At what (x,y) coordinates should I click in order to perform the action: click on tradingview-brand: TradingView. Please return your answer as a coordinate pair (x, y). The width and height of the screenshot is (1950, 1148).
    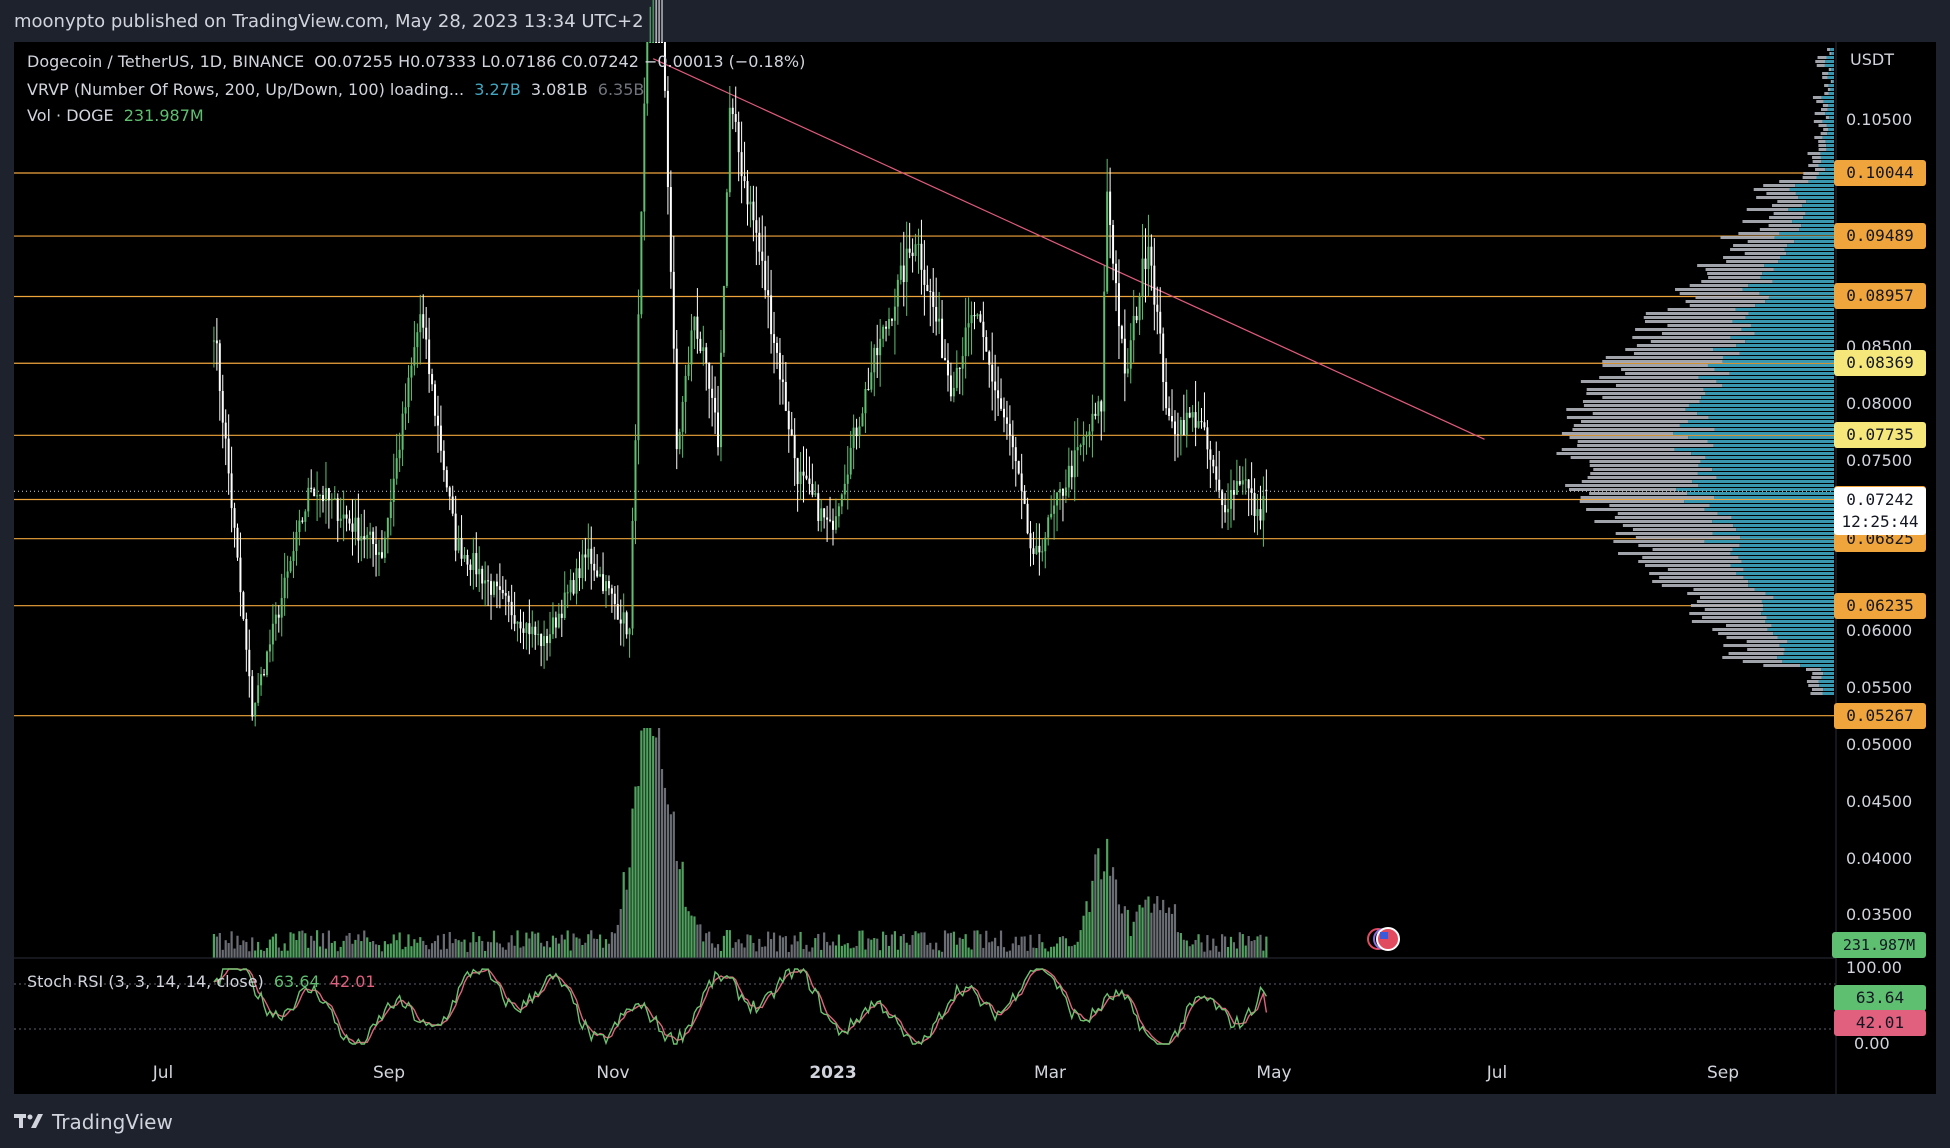
    Looking at the image, I should click on (112, 1122).